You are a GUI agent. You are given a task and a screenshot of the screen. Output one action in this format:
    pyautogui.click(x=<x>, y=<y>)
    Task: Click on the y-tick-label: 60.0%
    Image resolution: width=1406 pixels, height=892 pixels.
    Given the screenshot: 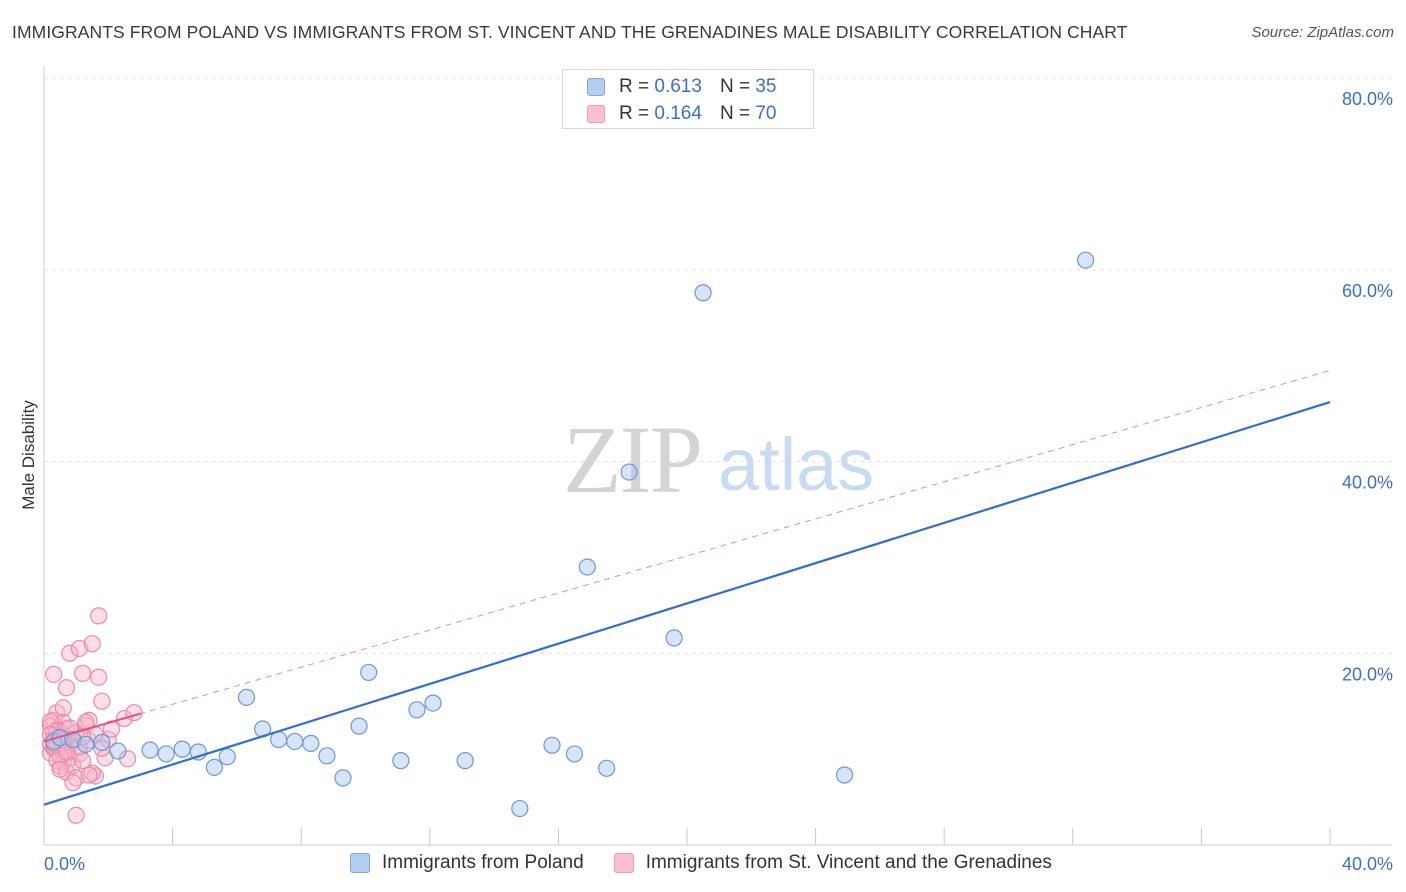 What is the action you would take?
    pyautogui.click(x=1367, y=291)
    